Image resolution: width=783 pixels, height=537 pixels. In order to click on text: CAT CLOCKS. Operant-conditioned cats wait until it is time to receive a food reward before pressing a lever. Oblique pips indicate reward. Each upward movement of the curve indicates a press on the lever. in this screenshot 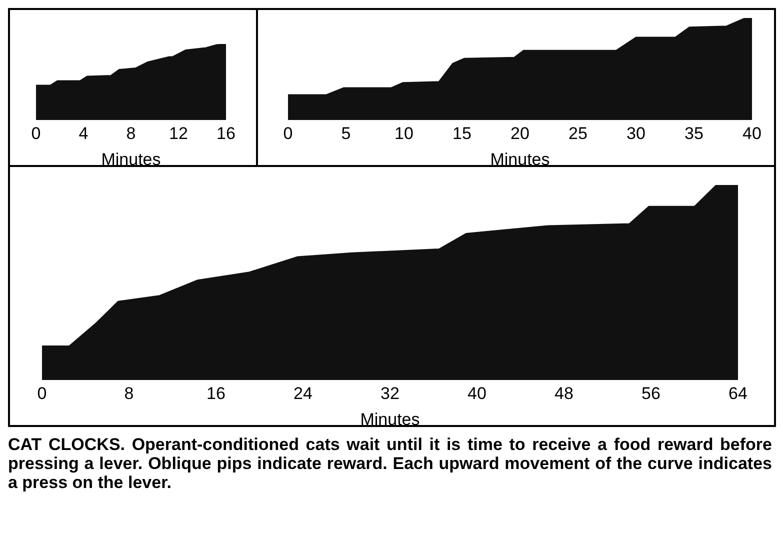, I will do `click(390, 463)`.